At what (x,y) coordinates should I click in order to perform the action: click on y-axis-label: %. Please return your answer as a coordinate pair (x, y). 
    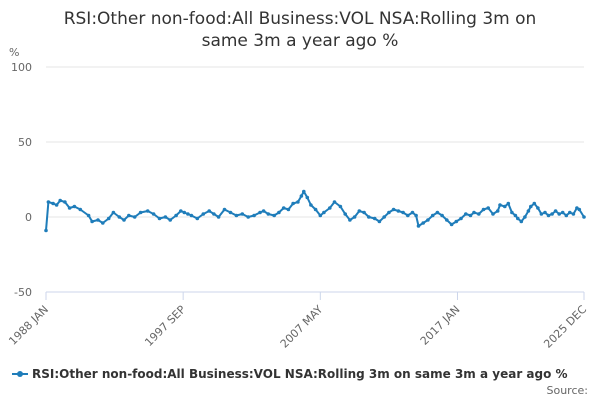
    Looking at the image, I should click on (14, 52).